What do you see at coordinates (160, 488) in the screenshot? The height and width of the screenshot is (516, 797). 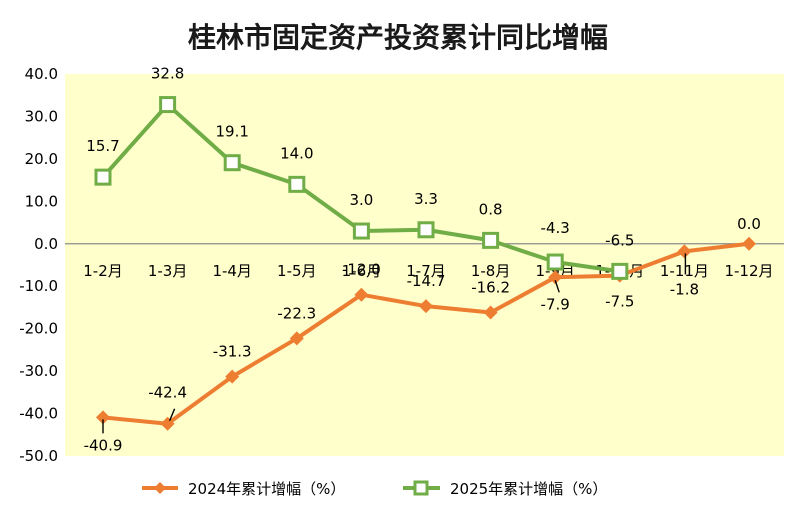 I see `legend-2024-marker` at bounding box center [160, 488].